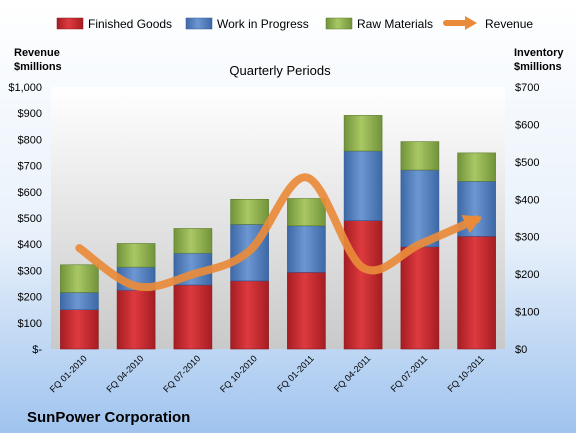  I want to click on x-tick-label-1: FQ 04-2010, so click(124, 373).